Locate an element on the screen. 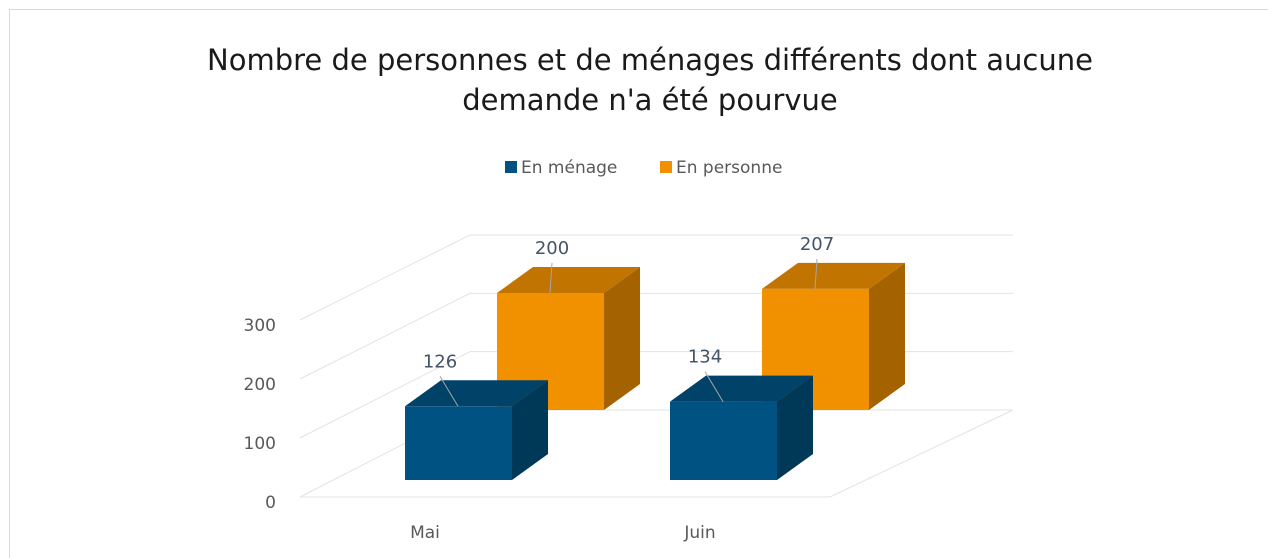 The height and width of the screenshot is (558, 1268). x-tick-label: Juin is located at coordinates (699, 533).